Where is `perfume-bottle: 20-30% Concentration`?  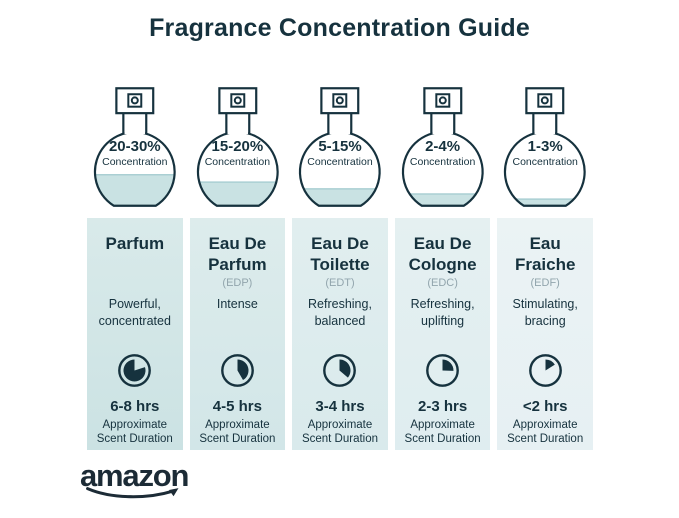 perfume-bottle: 20-30% Concentration is located at coordinates (135, 151).